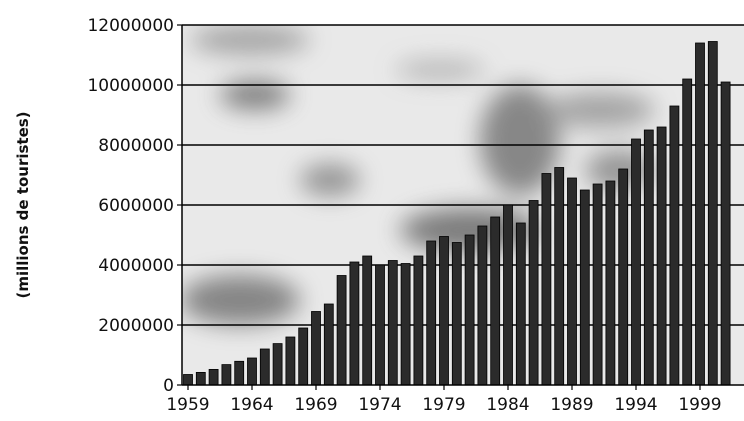  I want to click on bar-1996, so click(661, 256).